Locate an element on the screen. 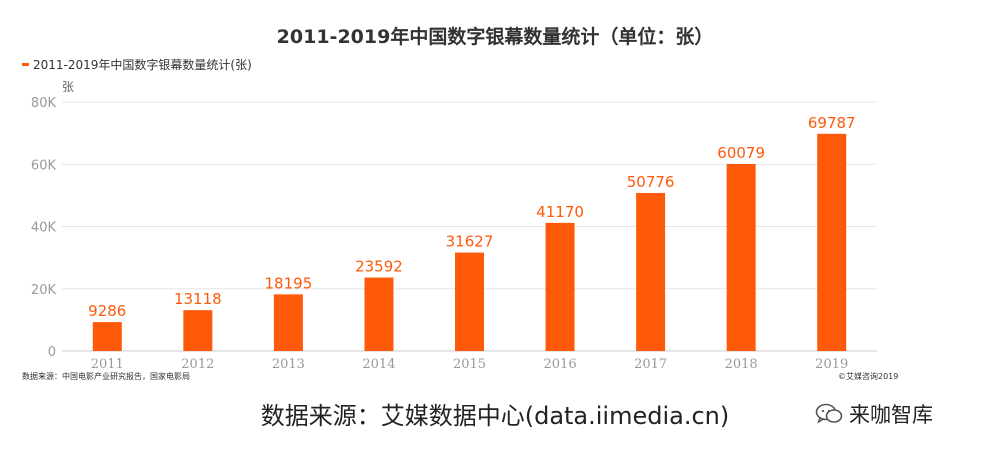  y-tick-label: 60K is located at coordinates (44, 165).